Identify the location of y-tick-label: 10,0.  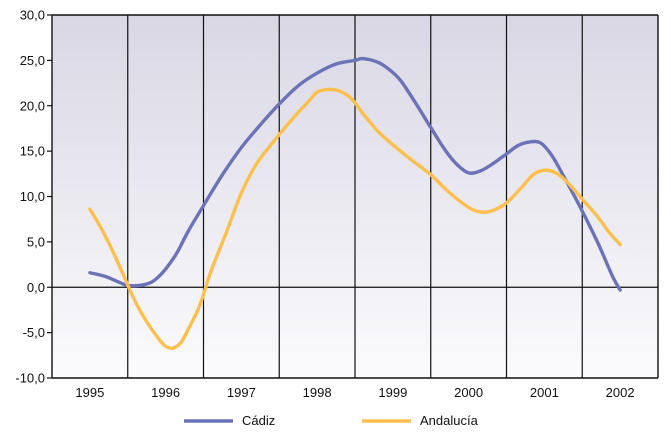
(32, 196).